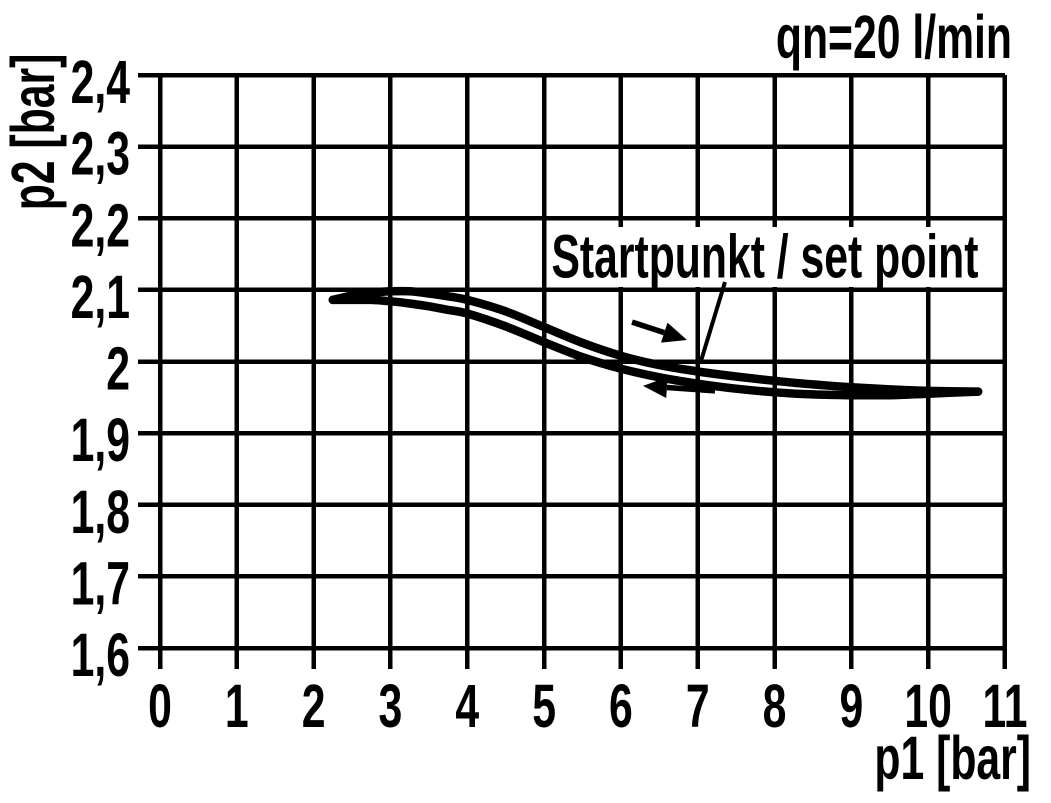 This screenshot has height=803, width=1051. I want to click on x-tick-label-2: 2, so click(314, 706).